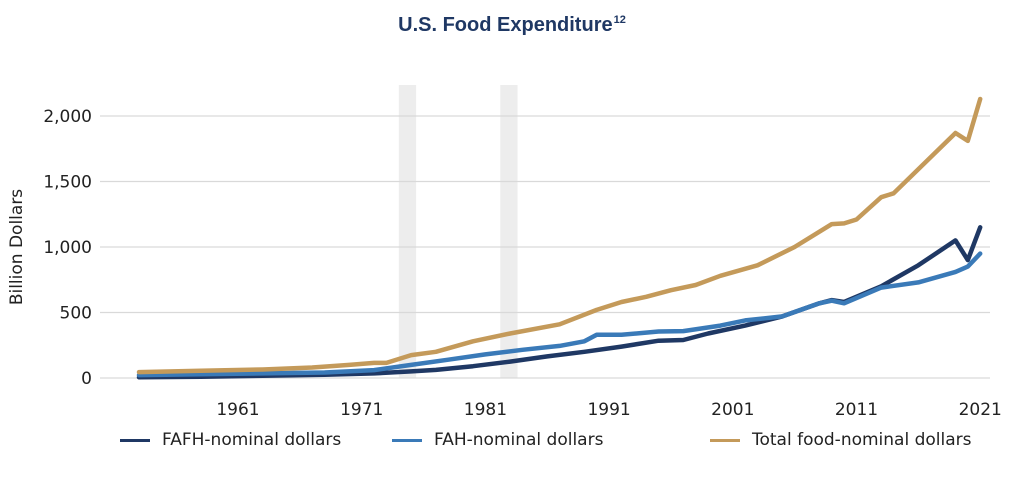  Describe the element at coordinates (980, 410) in the screenshot. I see `x-tick-label: 2021` at that location.